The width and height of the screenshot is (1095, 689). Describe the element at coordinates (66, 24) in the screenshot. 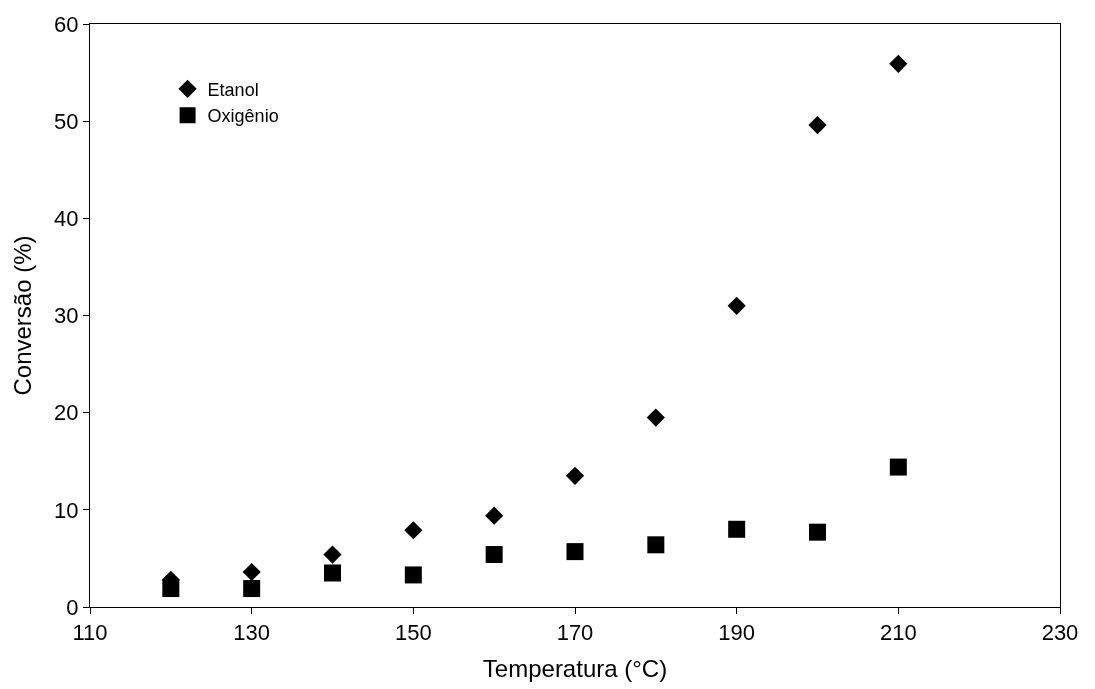

I see `y-tick-label: 60` at that location.